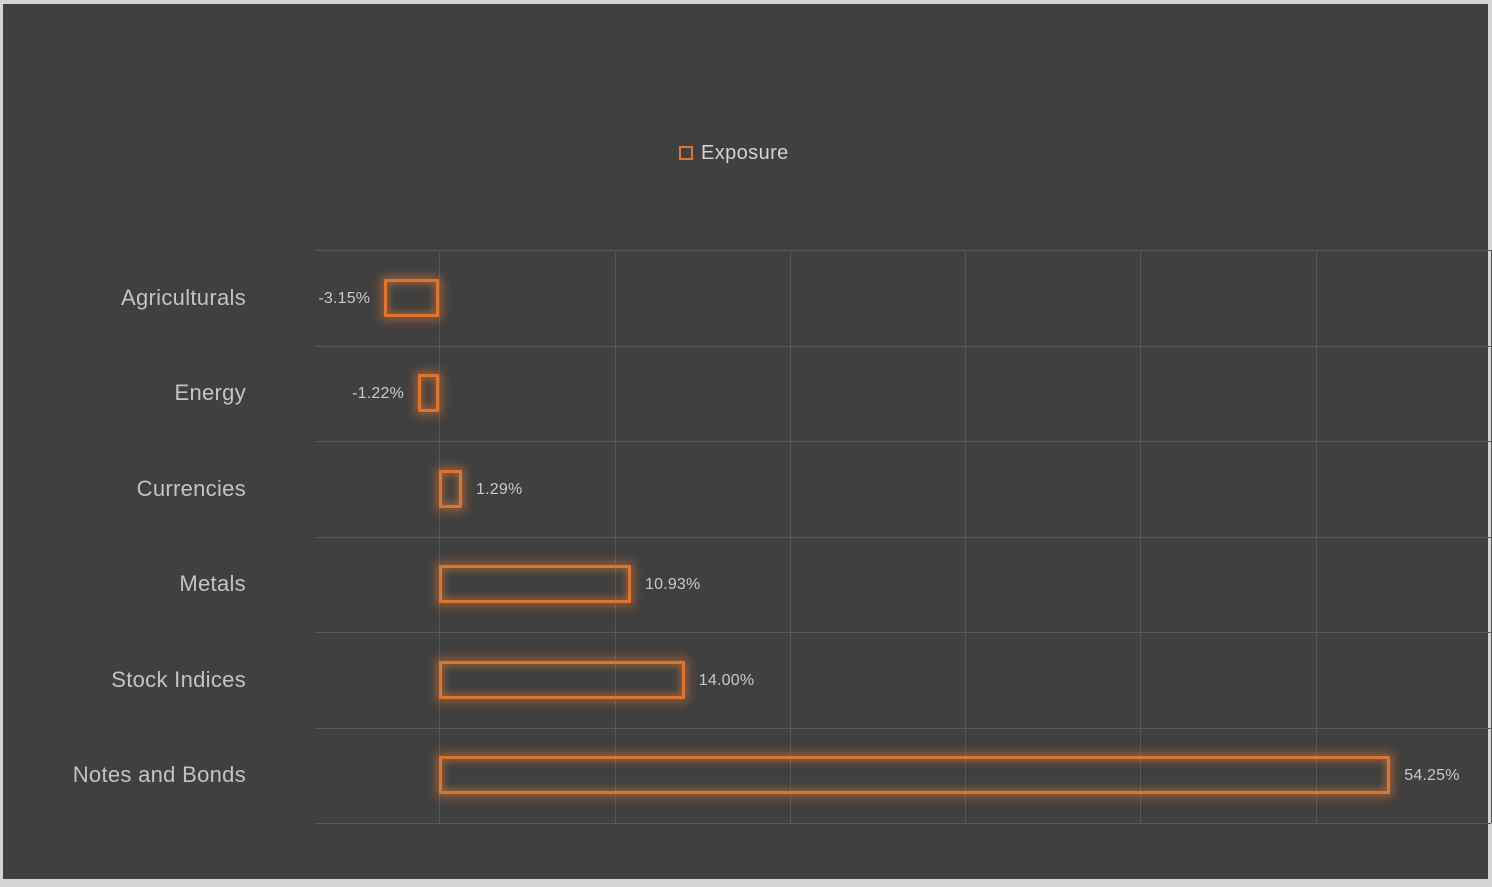 Image resolution: width=1492 pixels, height=887 pixels. I want to click on legend-label: Exposure, so click(745, 153).